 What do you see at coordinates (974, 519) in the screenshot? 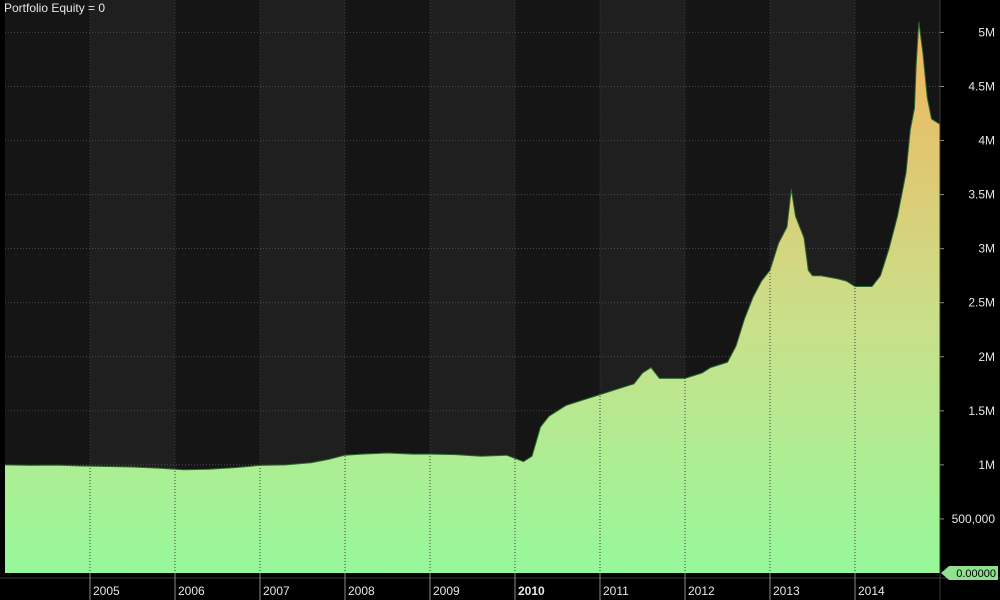
I see `y-tick-label: 500,000` at bounding box center [974, 519].